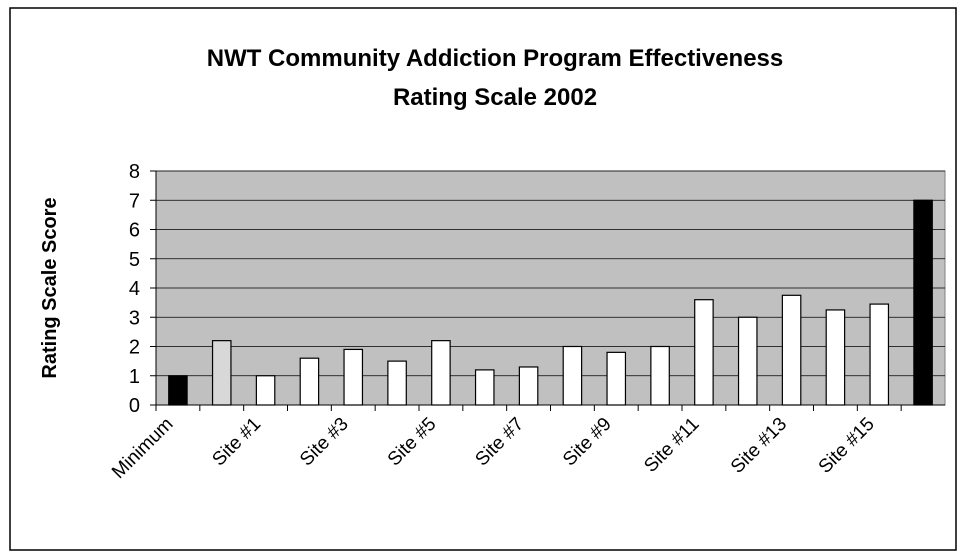 The image size is (961, 553). I want to click on y-tick-label: 6, so click(134, 231).